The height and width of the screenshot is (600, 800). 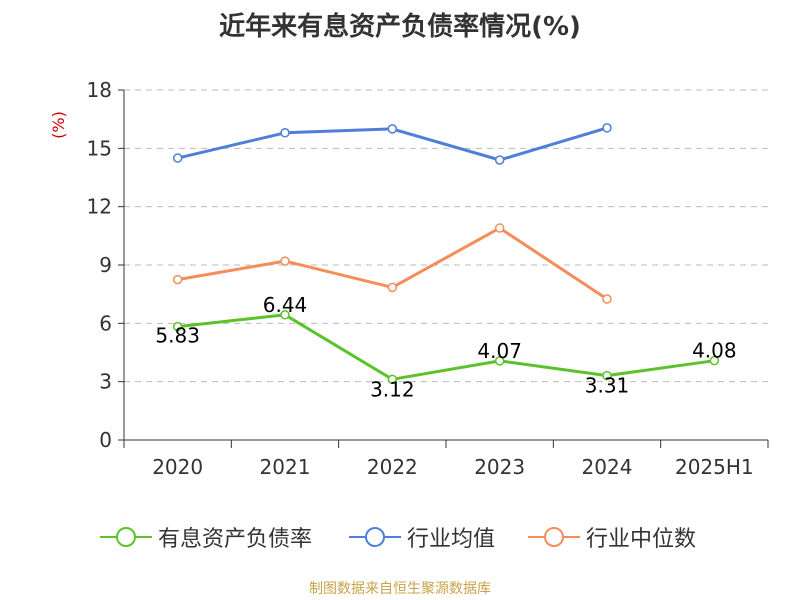 I want to click on y-tick-label: 3, so click(x=105, y=382).